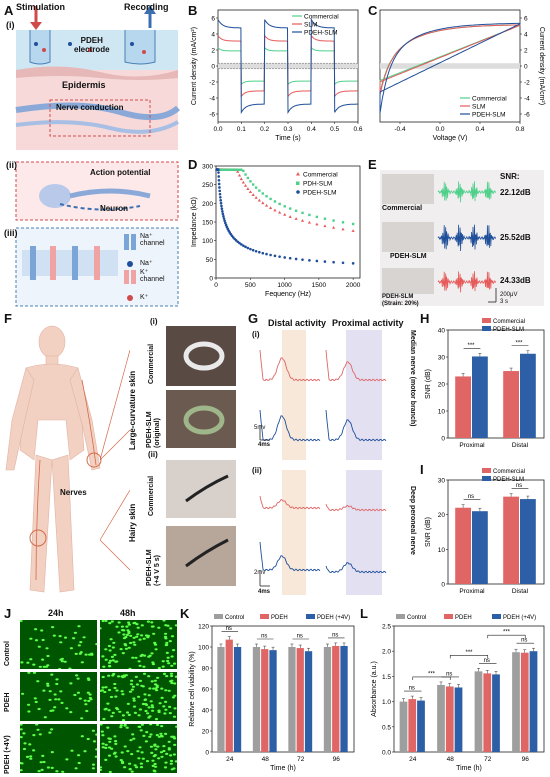  Describe the element at coordinates (213, 51) in the screenshot. I see `y-tick-label: 2` at that location.